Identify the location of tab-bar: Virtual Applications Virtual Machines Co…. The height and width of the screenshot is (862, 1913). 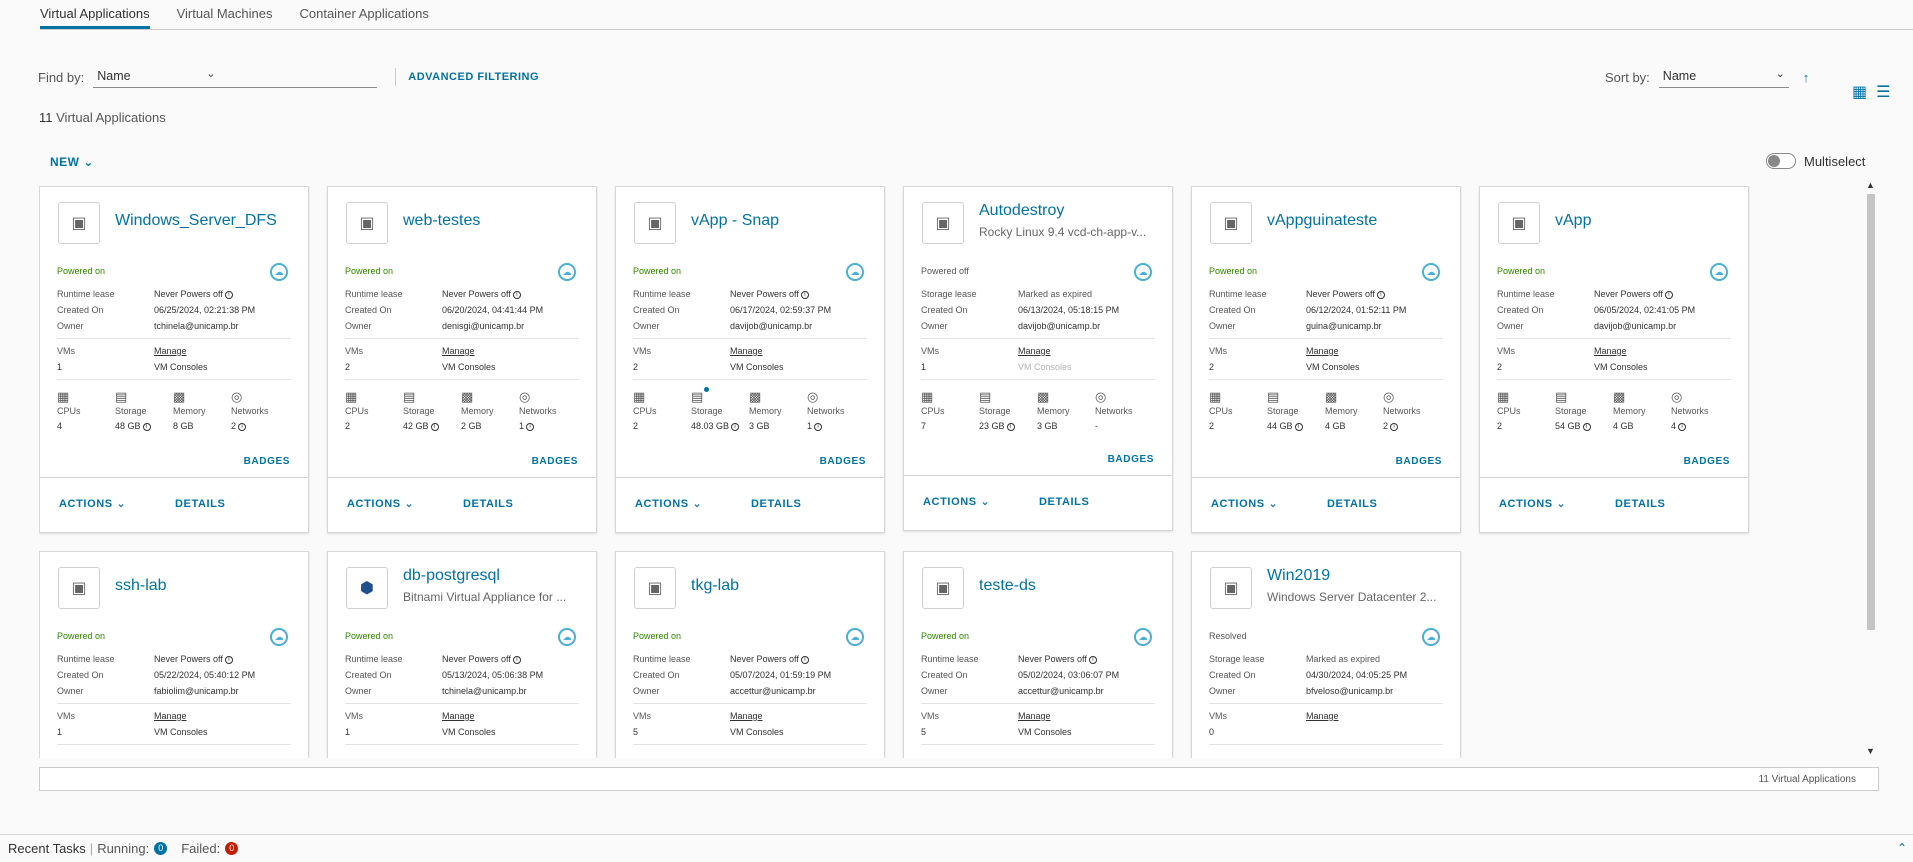
(976, 15).